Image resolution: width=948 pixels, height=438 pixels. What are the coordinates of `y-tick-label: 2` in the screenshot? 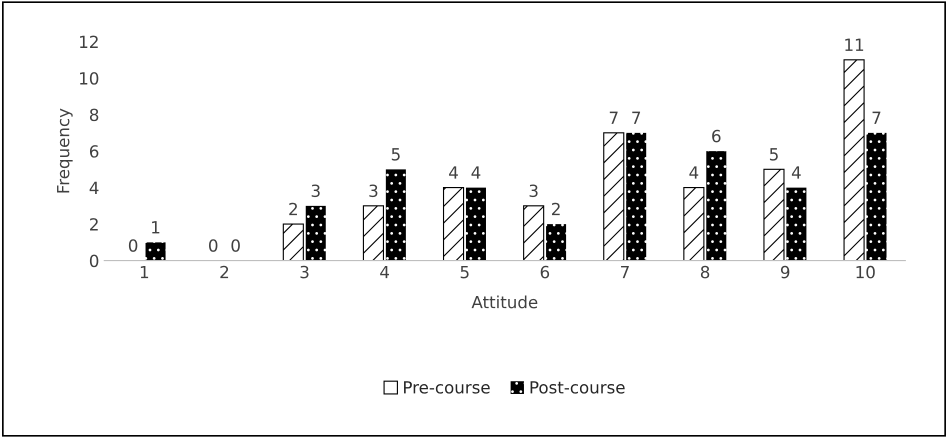 It's located at (94, 224).